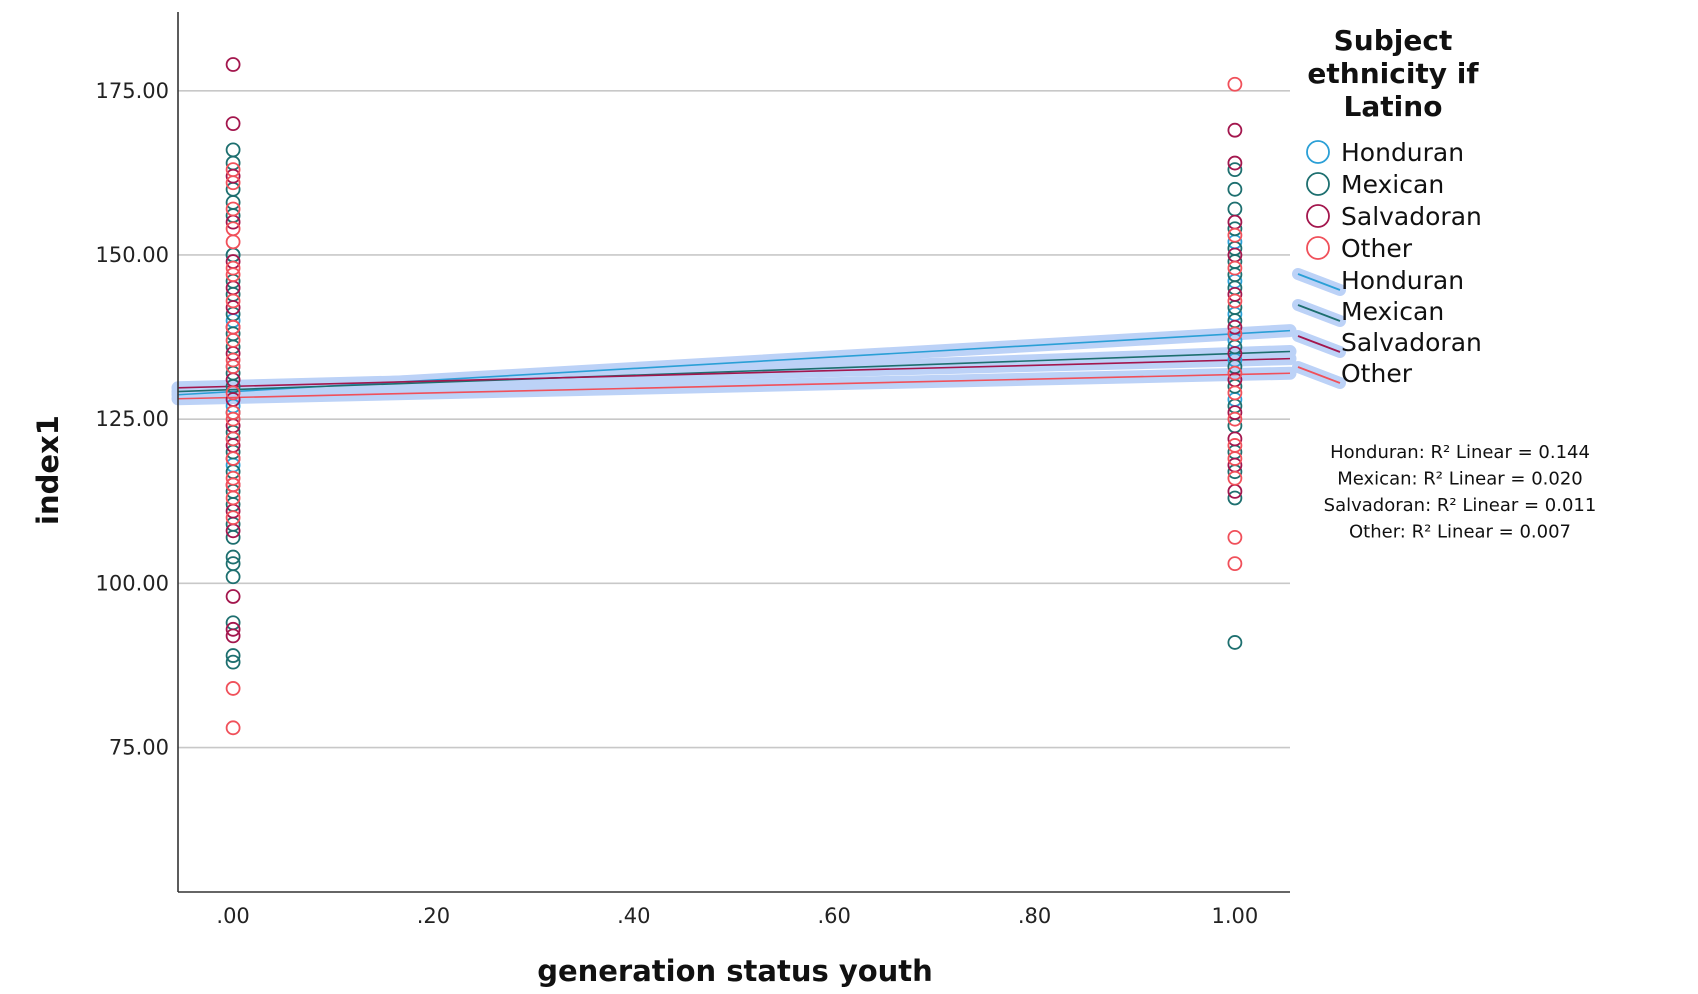  Describe the element at coordinates (232, 916) in the screenshot. I see `x-tick-label: .00` at that location.